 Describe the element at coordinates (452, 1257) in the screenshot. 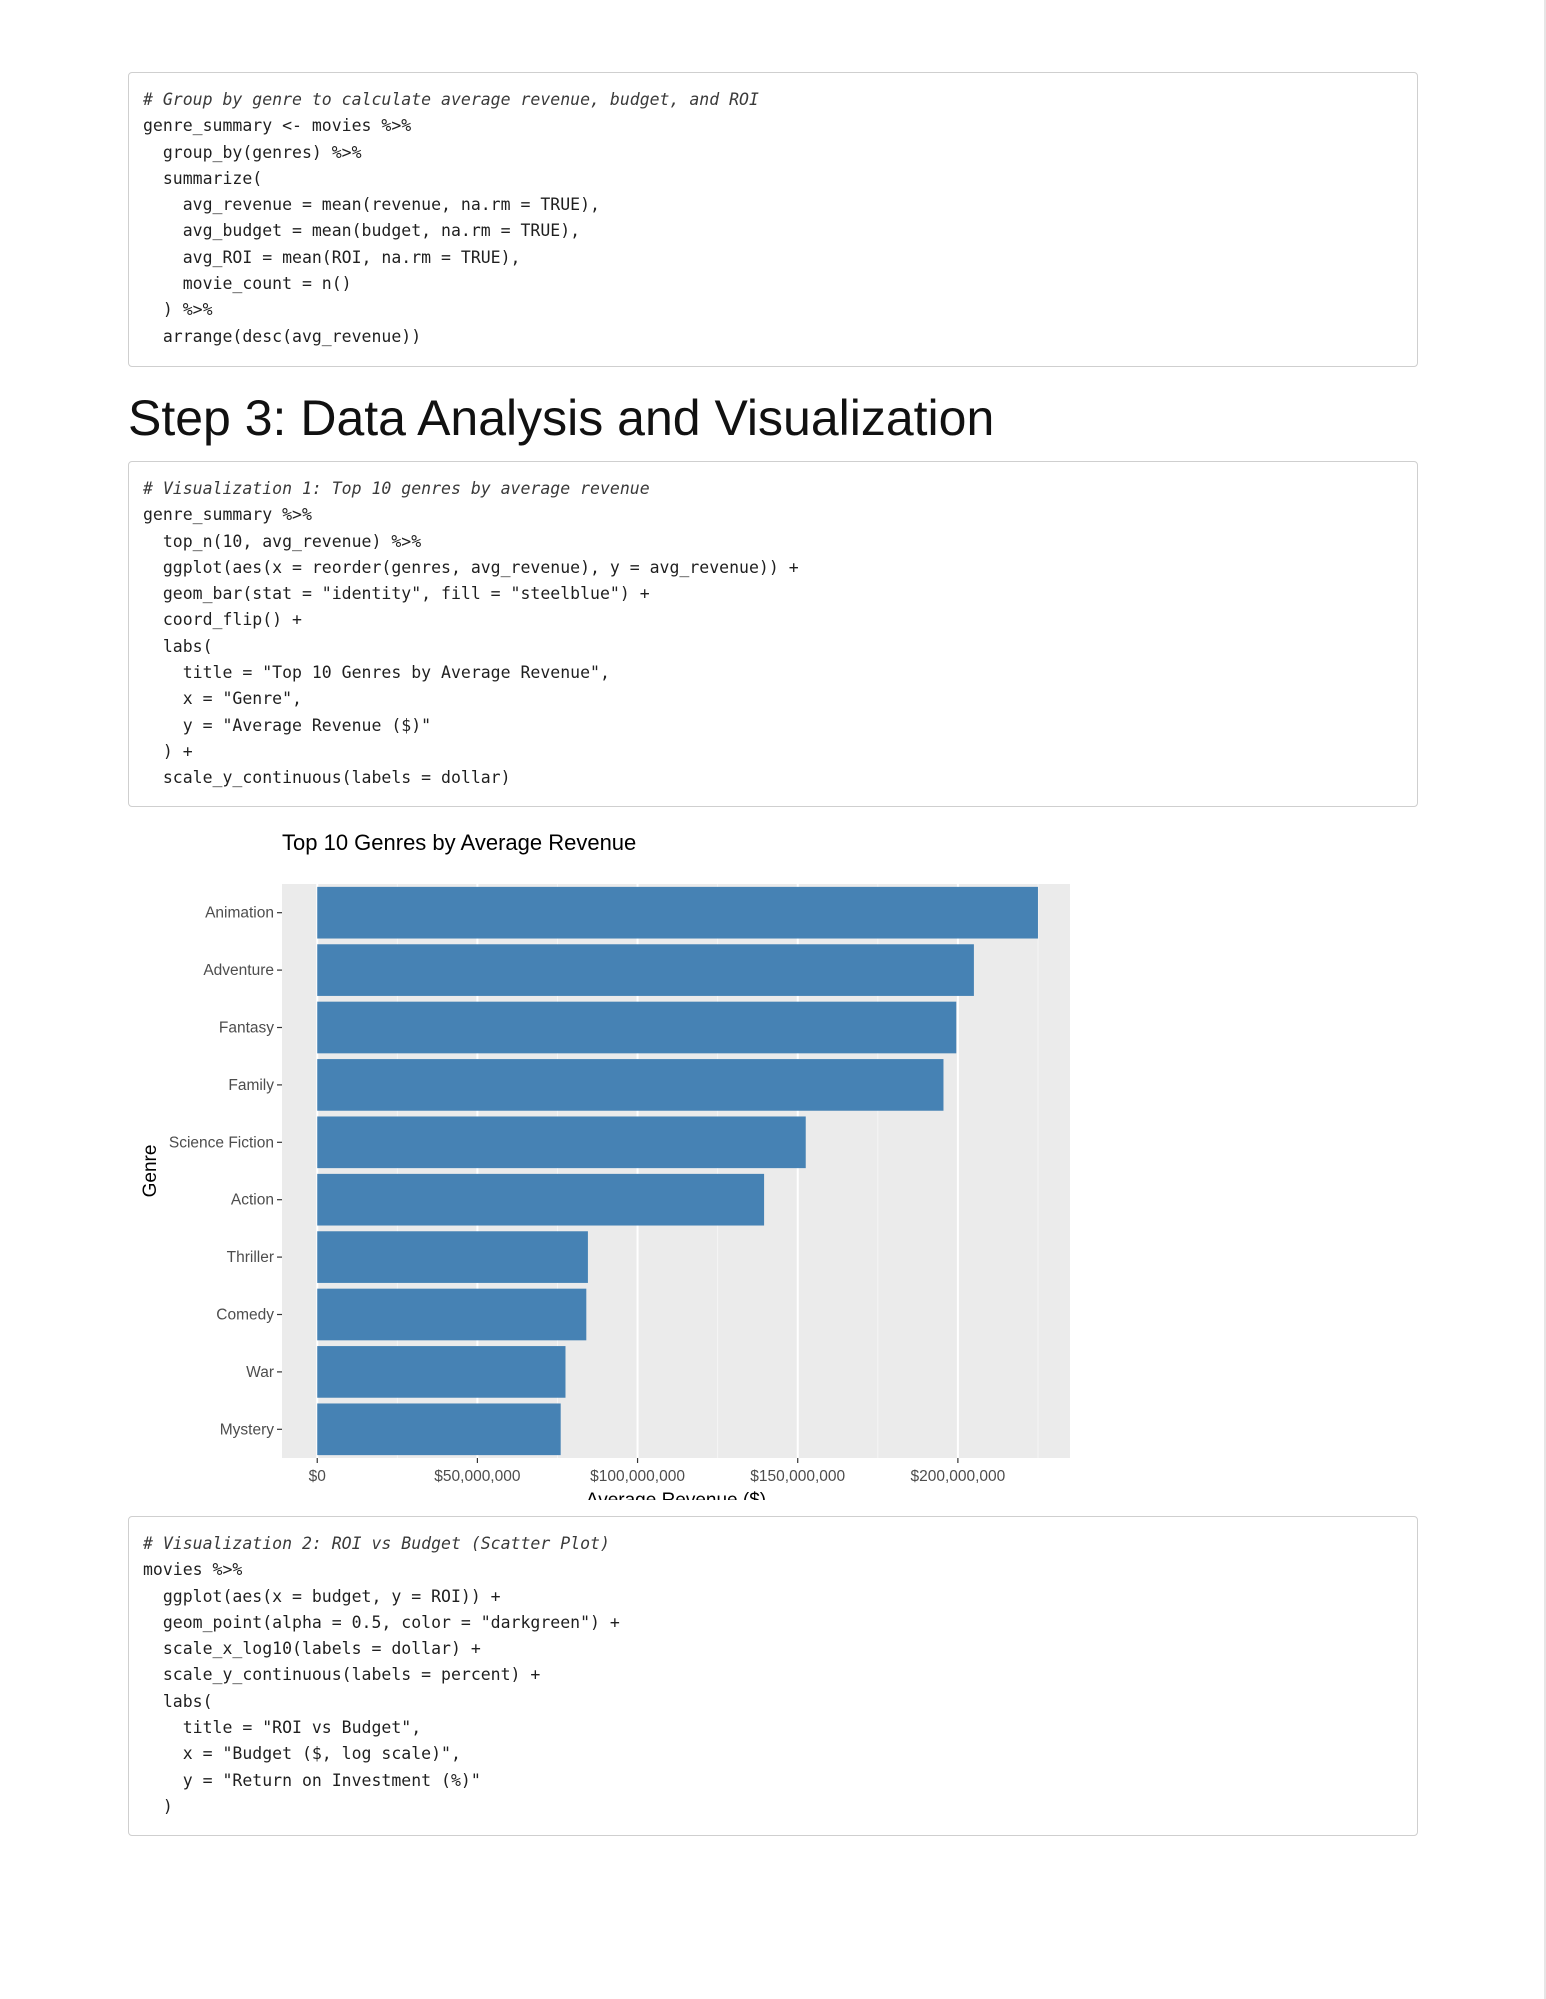

I see `bar-thriller` at that location.